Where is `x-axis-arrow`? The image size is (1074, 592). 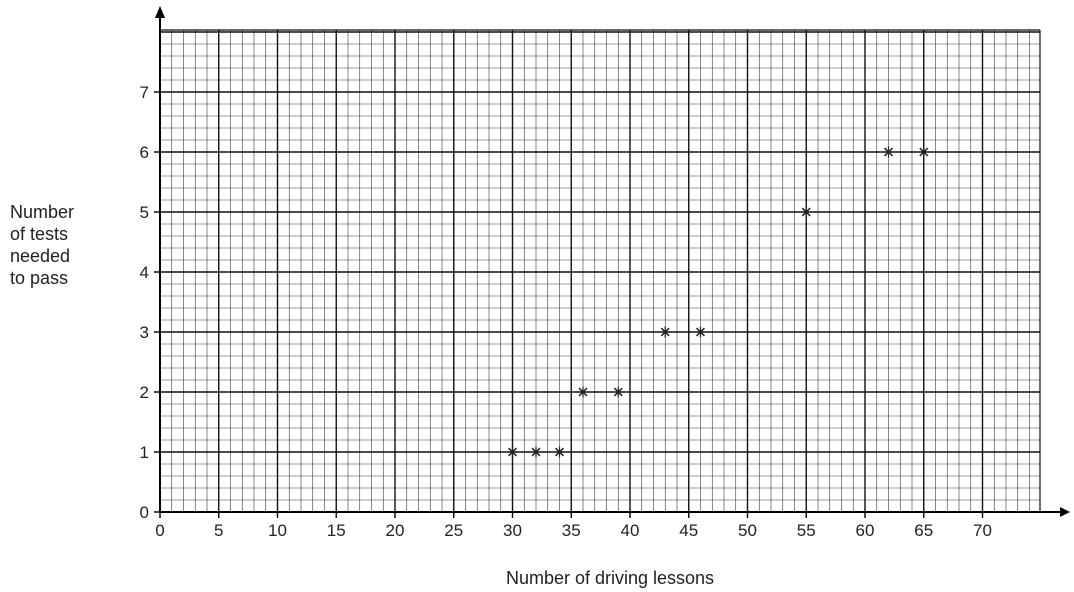 x-axis-arrow is located at coordinates (1065, 512).